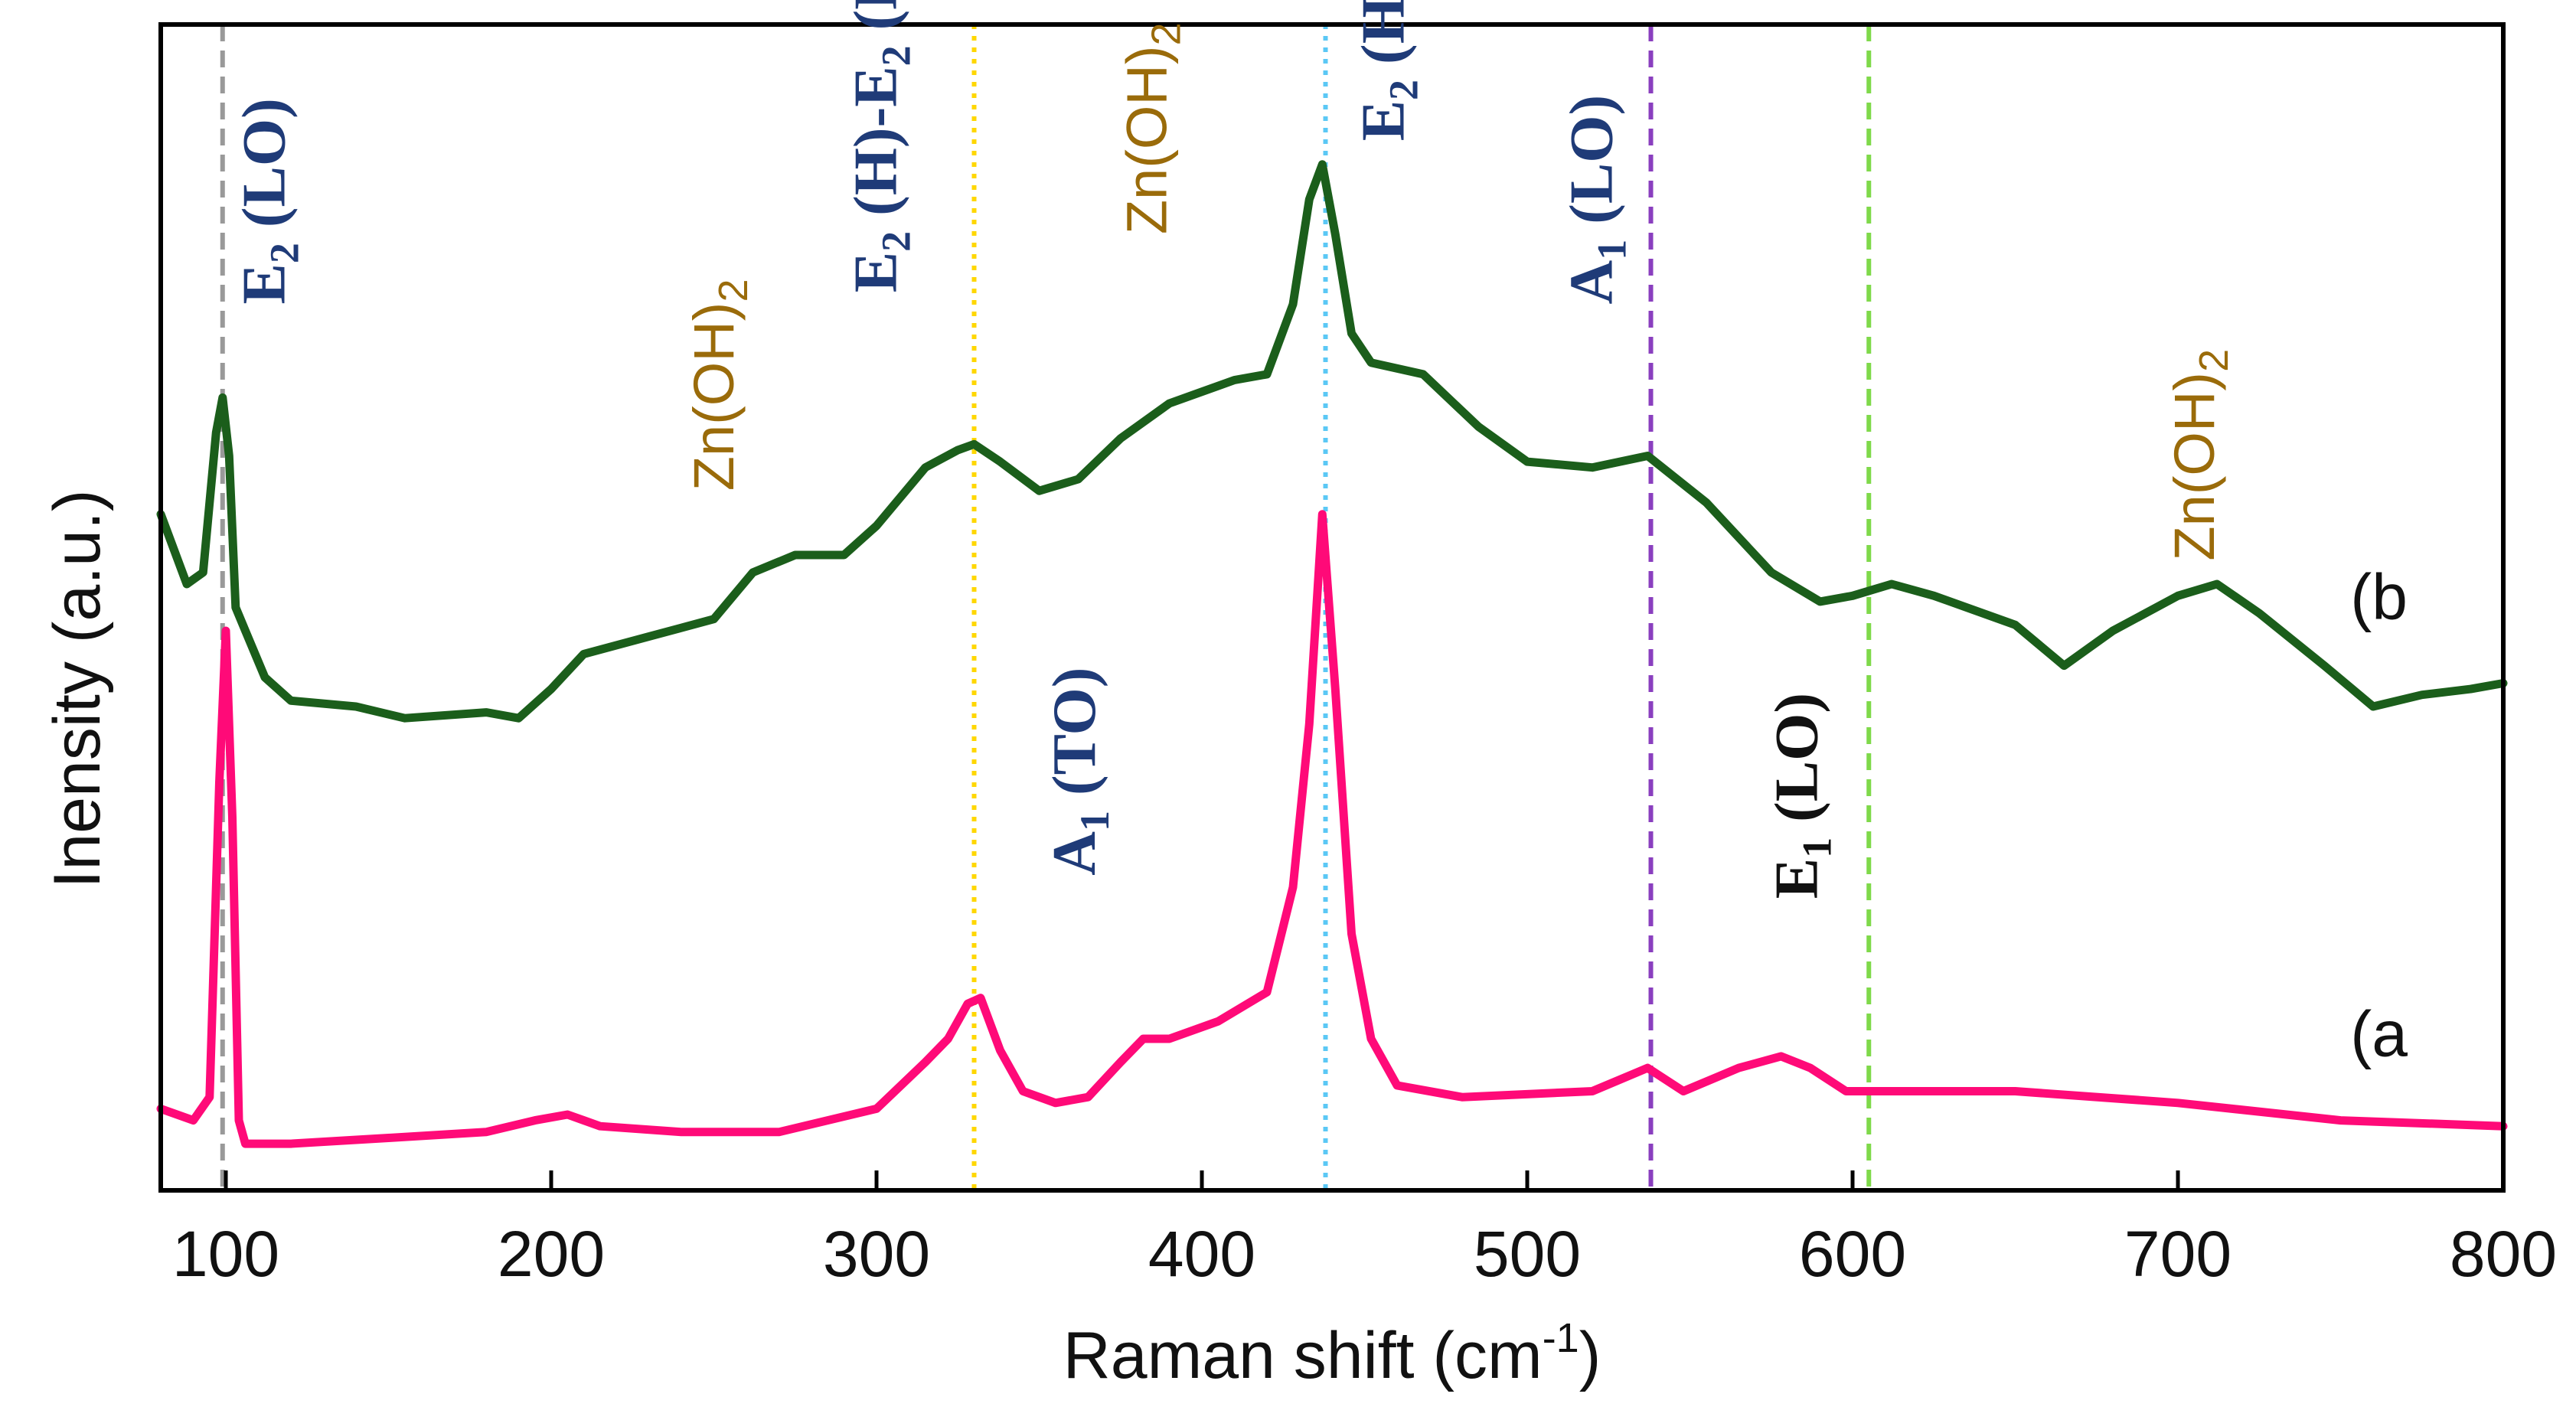  What do you see at coordinates (551, 1254) in the screenshot?
I see `x-tick-label: 200` at bounding box center [551, 1254].